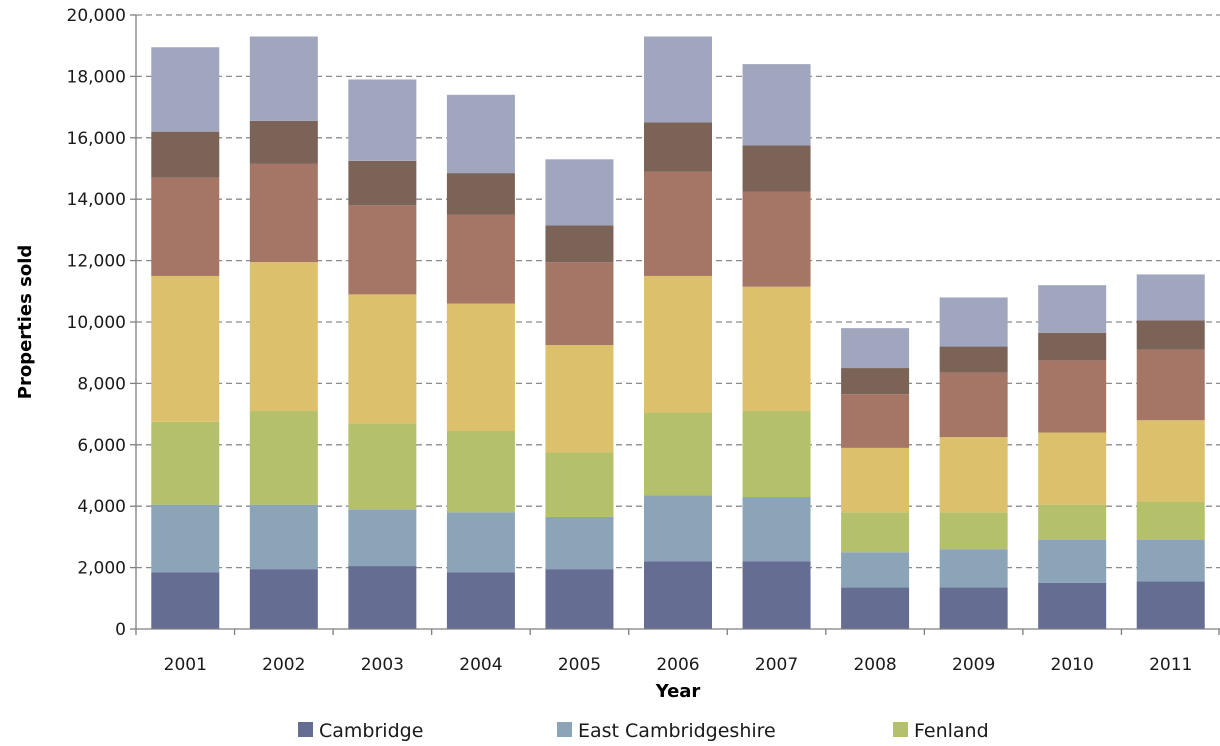  What do you see at coordinates (96, 200) in the screenshot?
I see `y-tick-label: 14,000` at bounding box center [96, 200].